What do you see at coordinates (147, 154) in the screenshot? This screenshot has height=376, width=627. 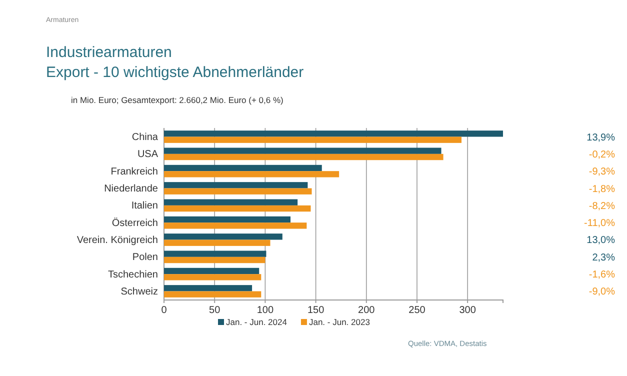 I see `y-tick-label: USA` at bounding box center [147, 154].